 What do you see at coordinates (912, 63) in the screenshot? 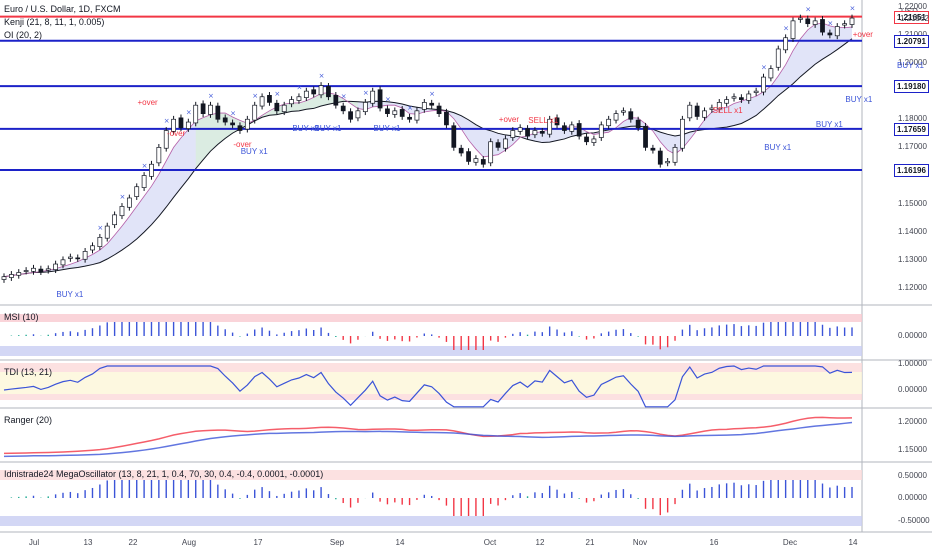
I see `y-tick-label: 1.20000` at bounding box center [912, 63].